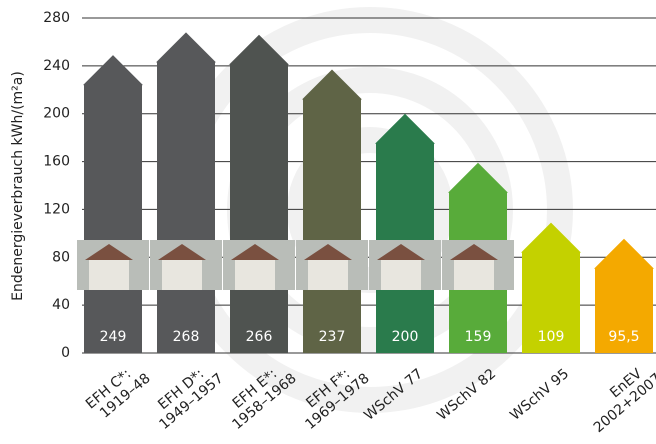 This screenshot has height=444, width=656. Describe the element at coordinates (61, 305) in the screenshot. I see `y-tick-label: 40` at that location.